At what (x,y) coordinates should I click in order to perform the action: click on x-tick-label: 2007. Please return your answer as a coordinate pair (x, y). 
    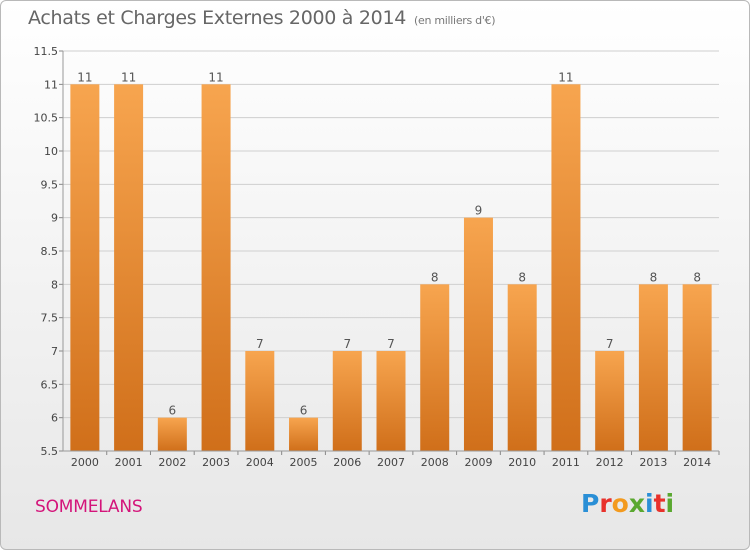
    Looking at the image, I should click on (391, 462).